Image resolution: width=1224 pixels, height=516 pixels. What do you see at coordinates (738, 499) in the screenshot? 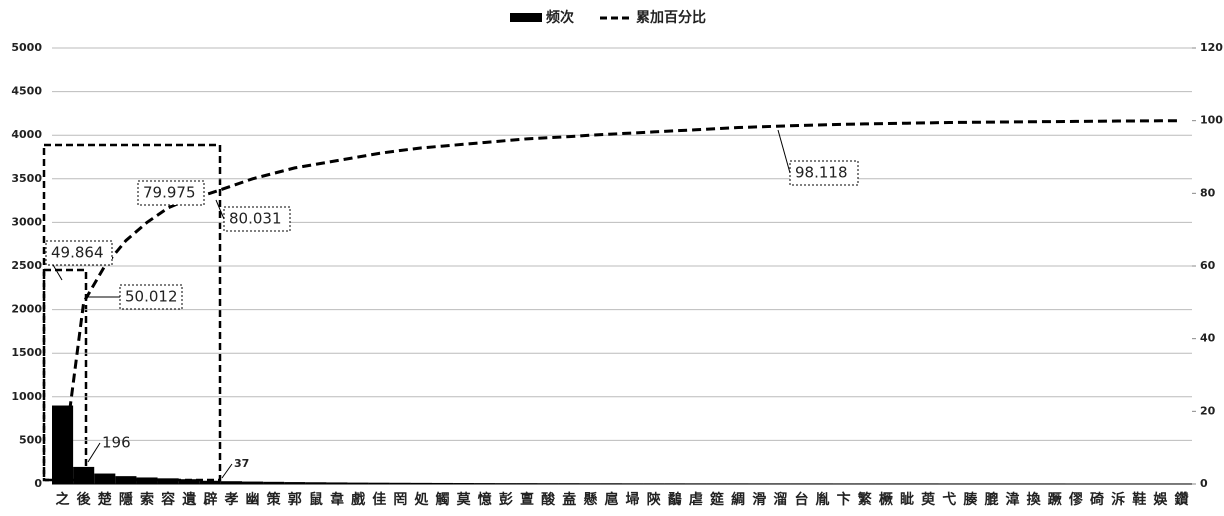
I see `x-tick-label: 綢` at bounding box center [738, 499].